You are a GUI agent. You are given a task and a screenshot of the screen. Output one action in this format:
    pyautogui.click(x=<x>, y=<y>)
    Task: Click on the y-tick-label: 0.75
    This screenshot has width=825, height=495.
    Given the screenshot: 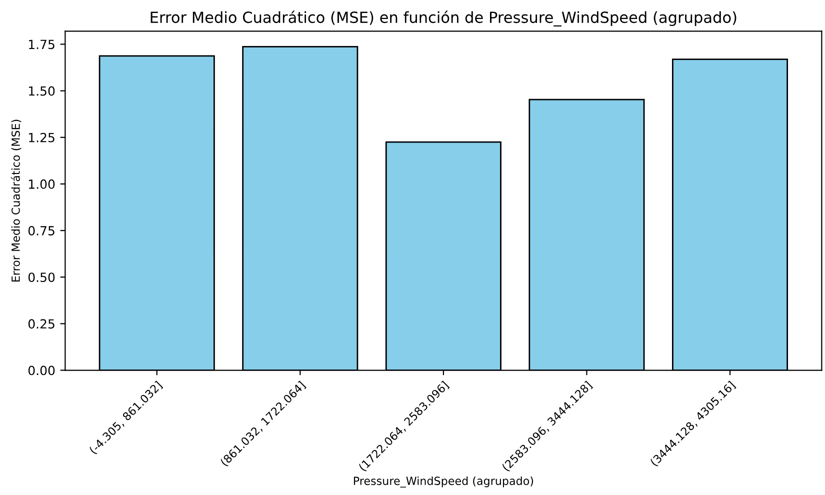 What is the action you would take?
    pyautogui.click(x=41, y=231)
    